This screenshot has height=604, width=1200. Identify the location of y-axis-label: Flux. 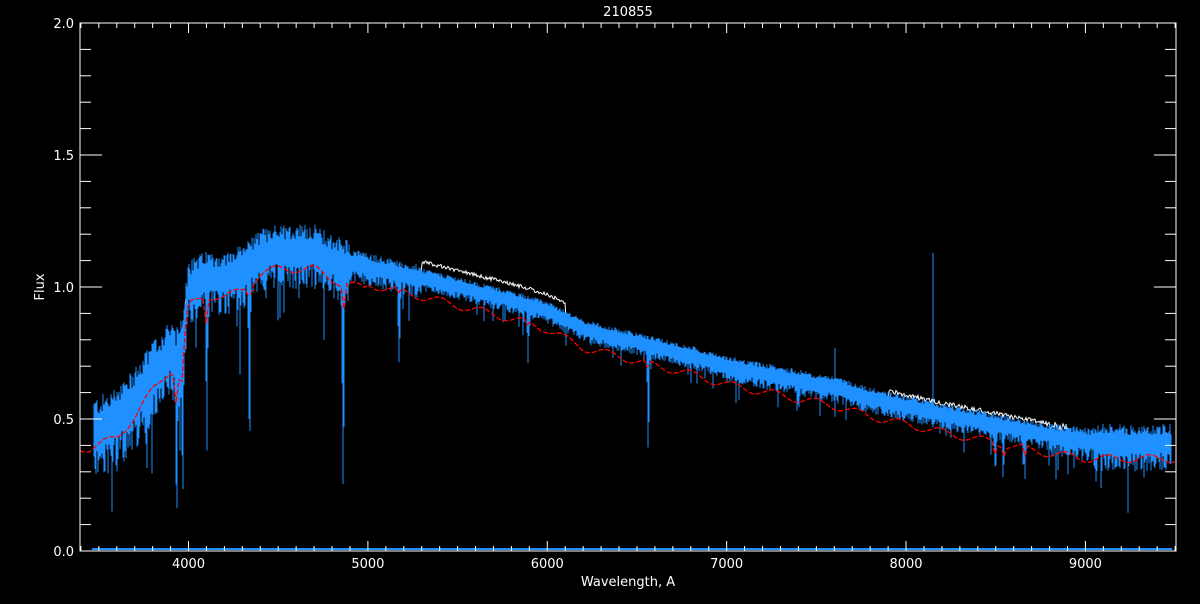
(40, 286).